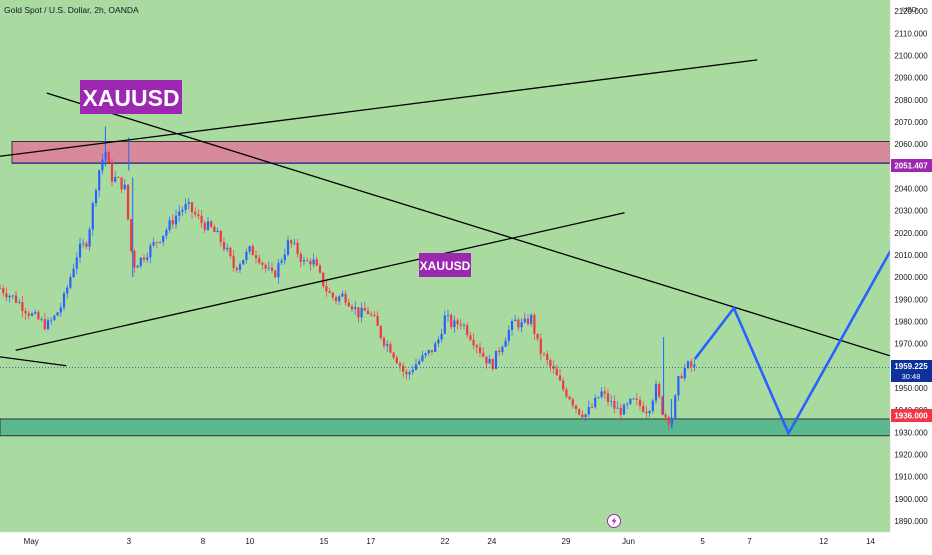 This screenshot has width=932, height=555. What do you see at coordinates (911, 100) in the screenshot?
I see `y-tick-label: 2080.000` at bounding box center [911, 100].